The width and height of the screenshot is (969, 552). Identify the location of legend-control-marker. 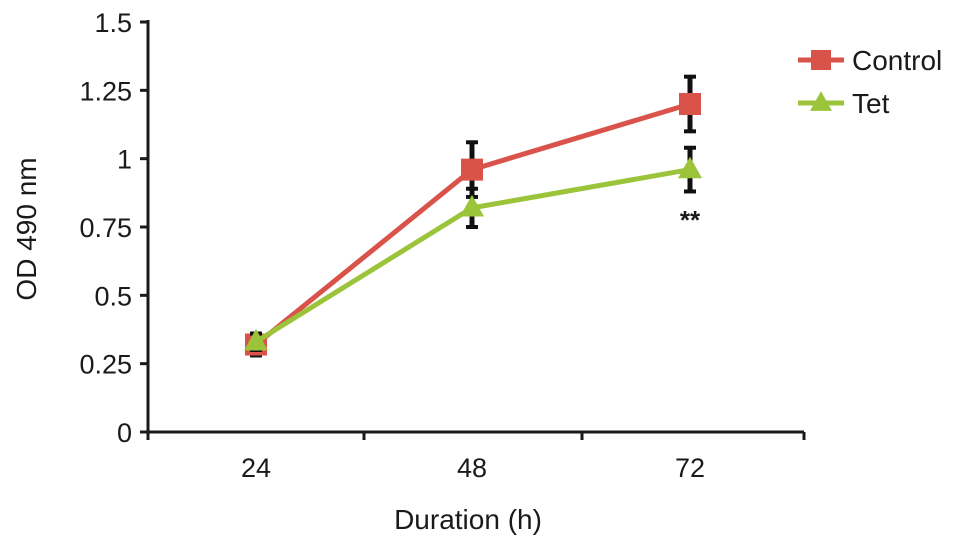
(821, 60).